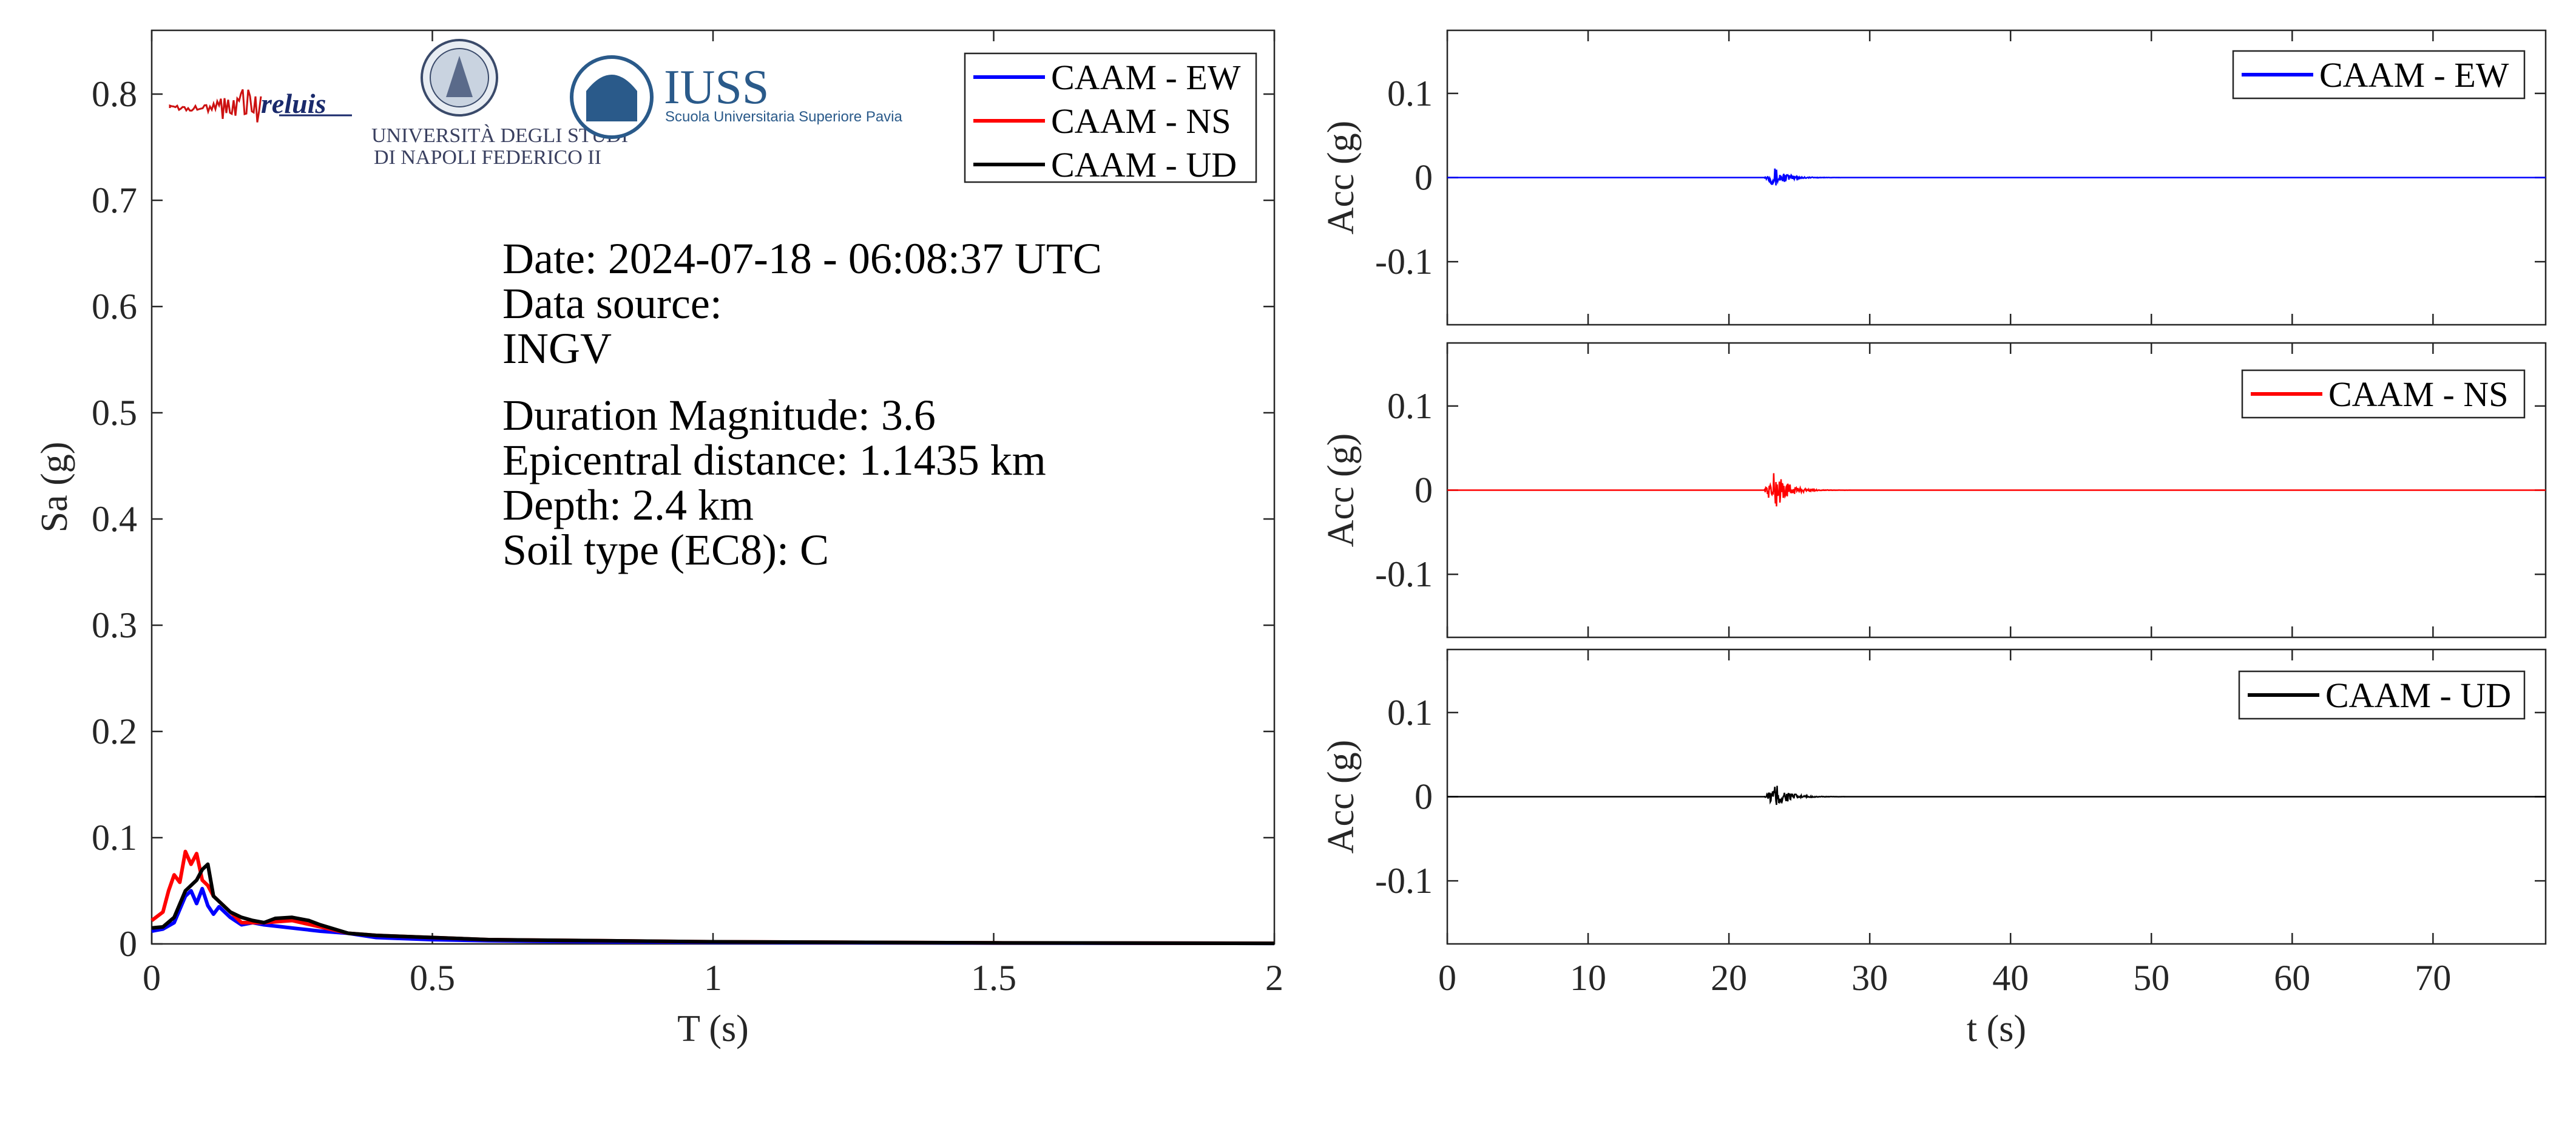 The height and width of the screenshot is (1126, 2576). Describe the element at coordinates (716, 87) in the screenshot. I see `iuss-logo-title: IUSS` at that location.